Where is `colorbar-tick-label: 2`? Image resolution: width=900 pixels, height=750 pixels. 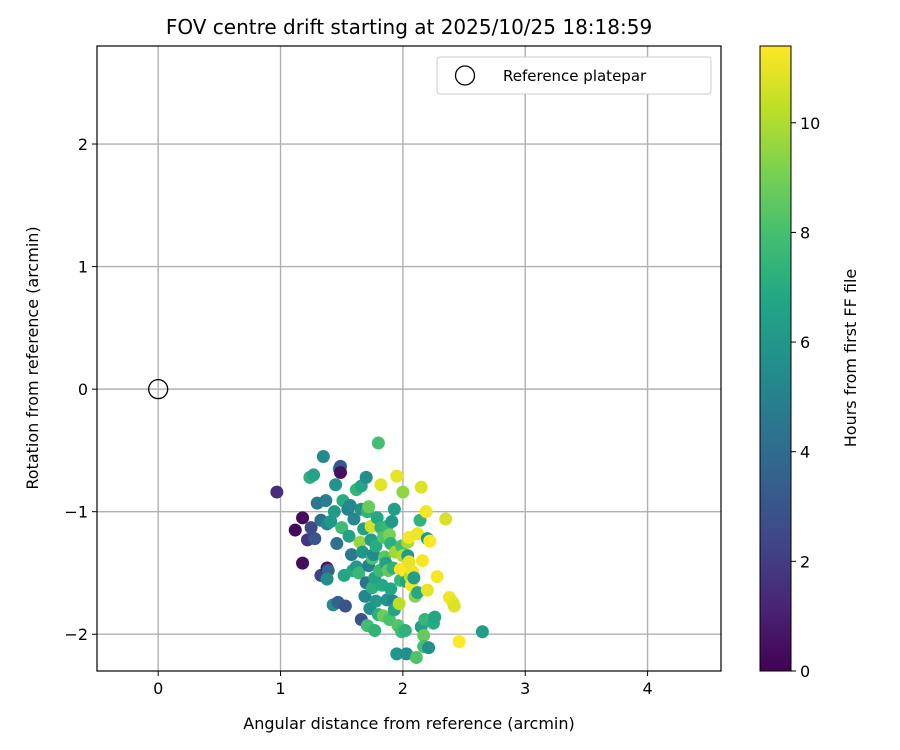 colorbar-tick-label: 2 is located at coordinates (805, 561).